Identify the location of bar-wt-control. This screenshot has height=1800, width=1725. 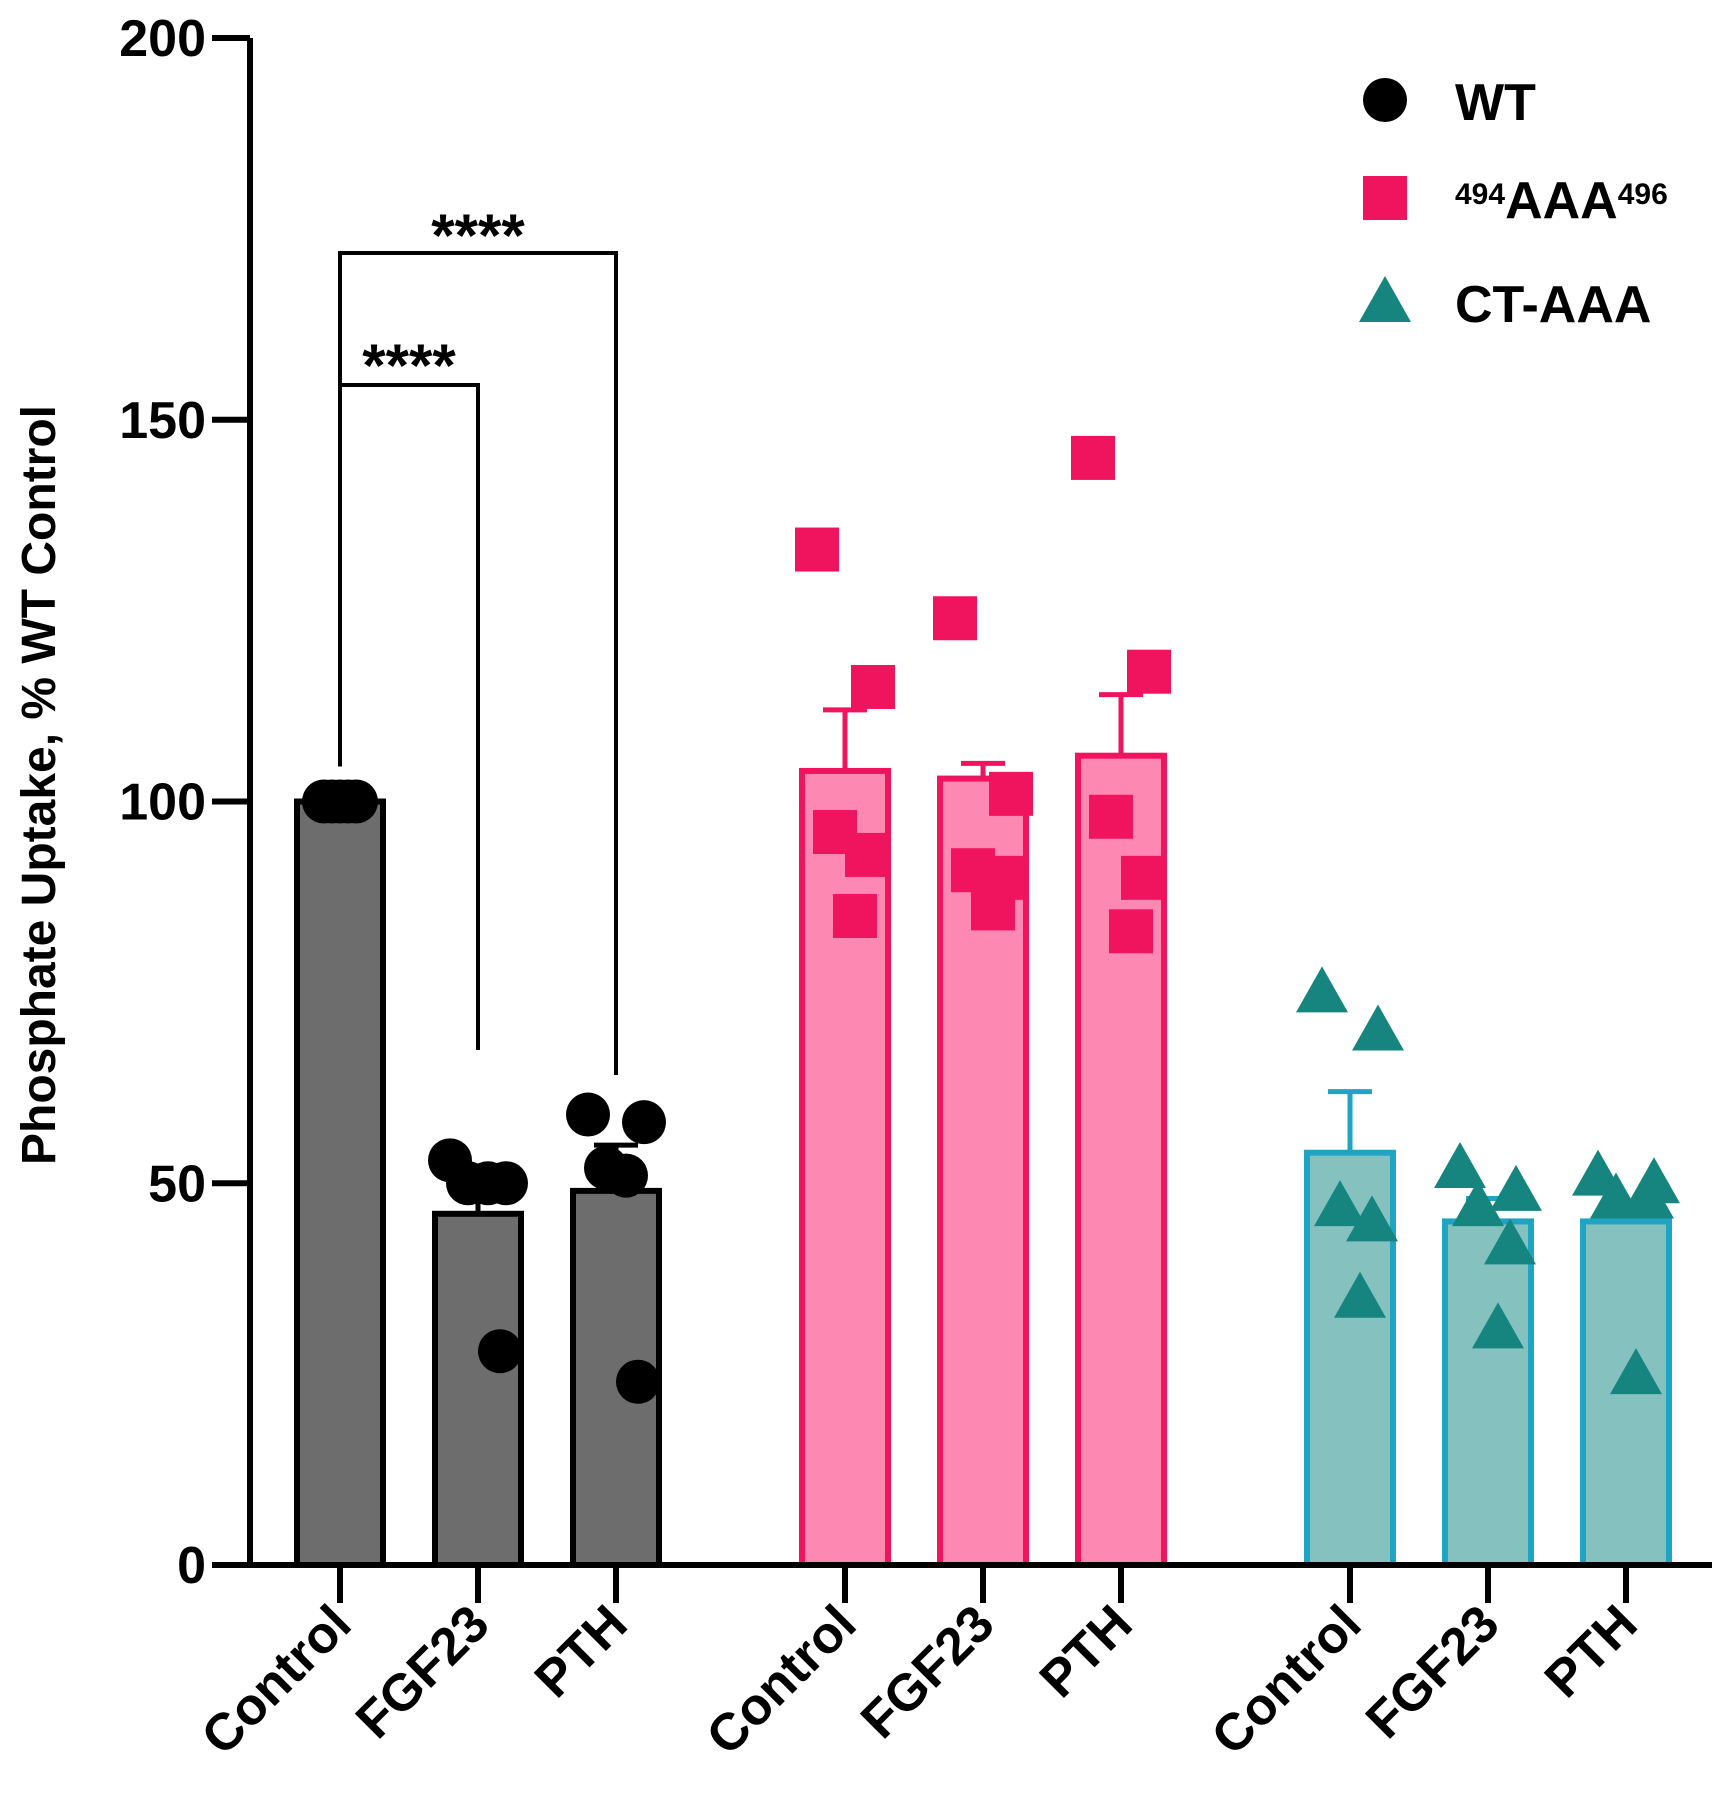
(340, 1183).